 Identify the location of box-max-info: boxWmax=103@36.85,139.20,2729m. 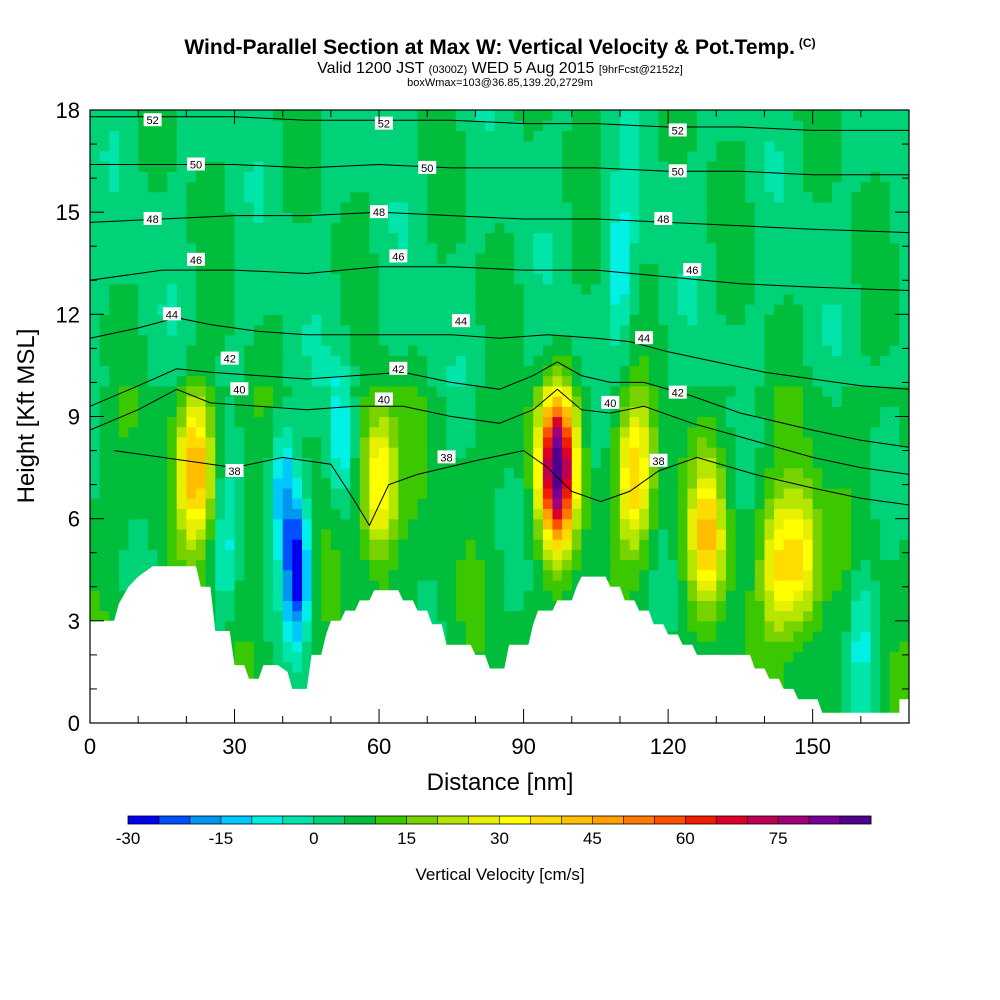
(500, 83).